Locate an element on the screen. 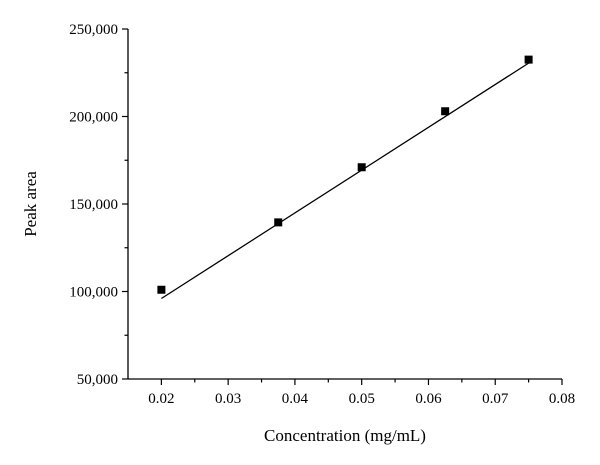  y-tick-label: 100,000 is located at coordinates (93, 293).